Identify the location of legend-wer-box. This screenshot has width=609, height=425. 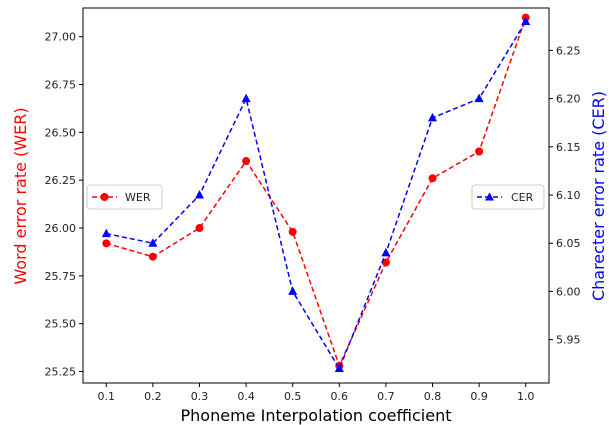
(124, 197).